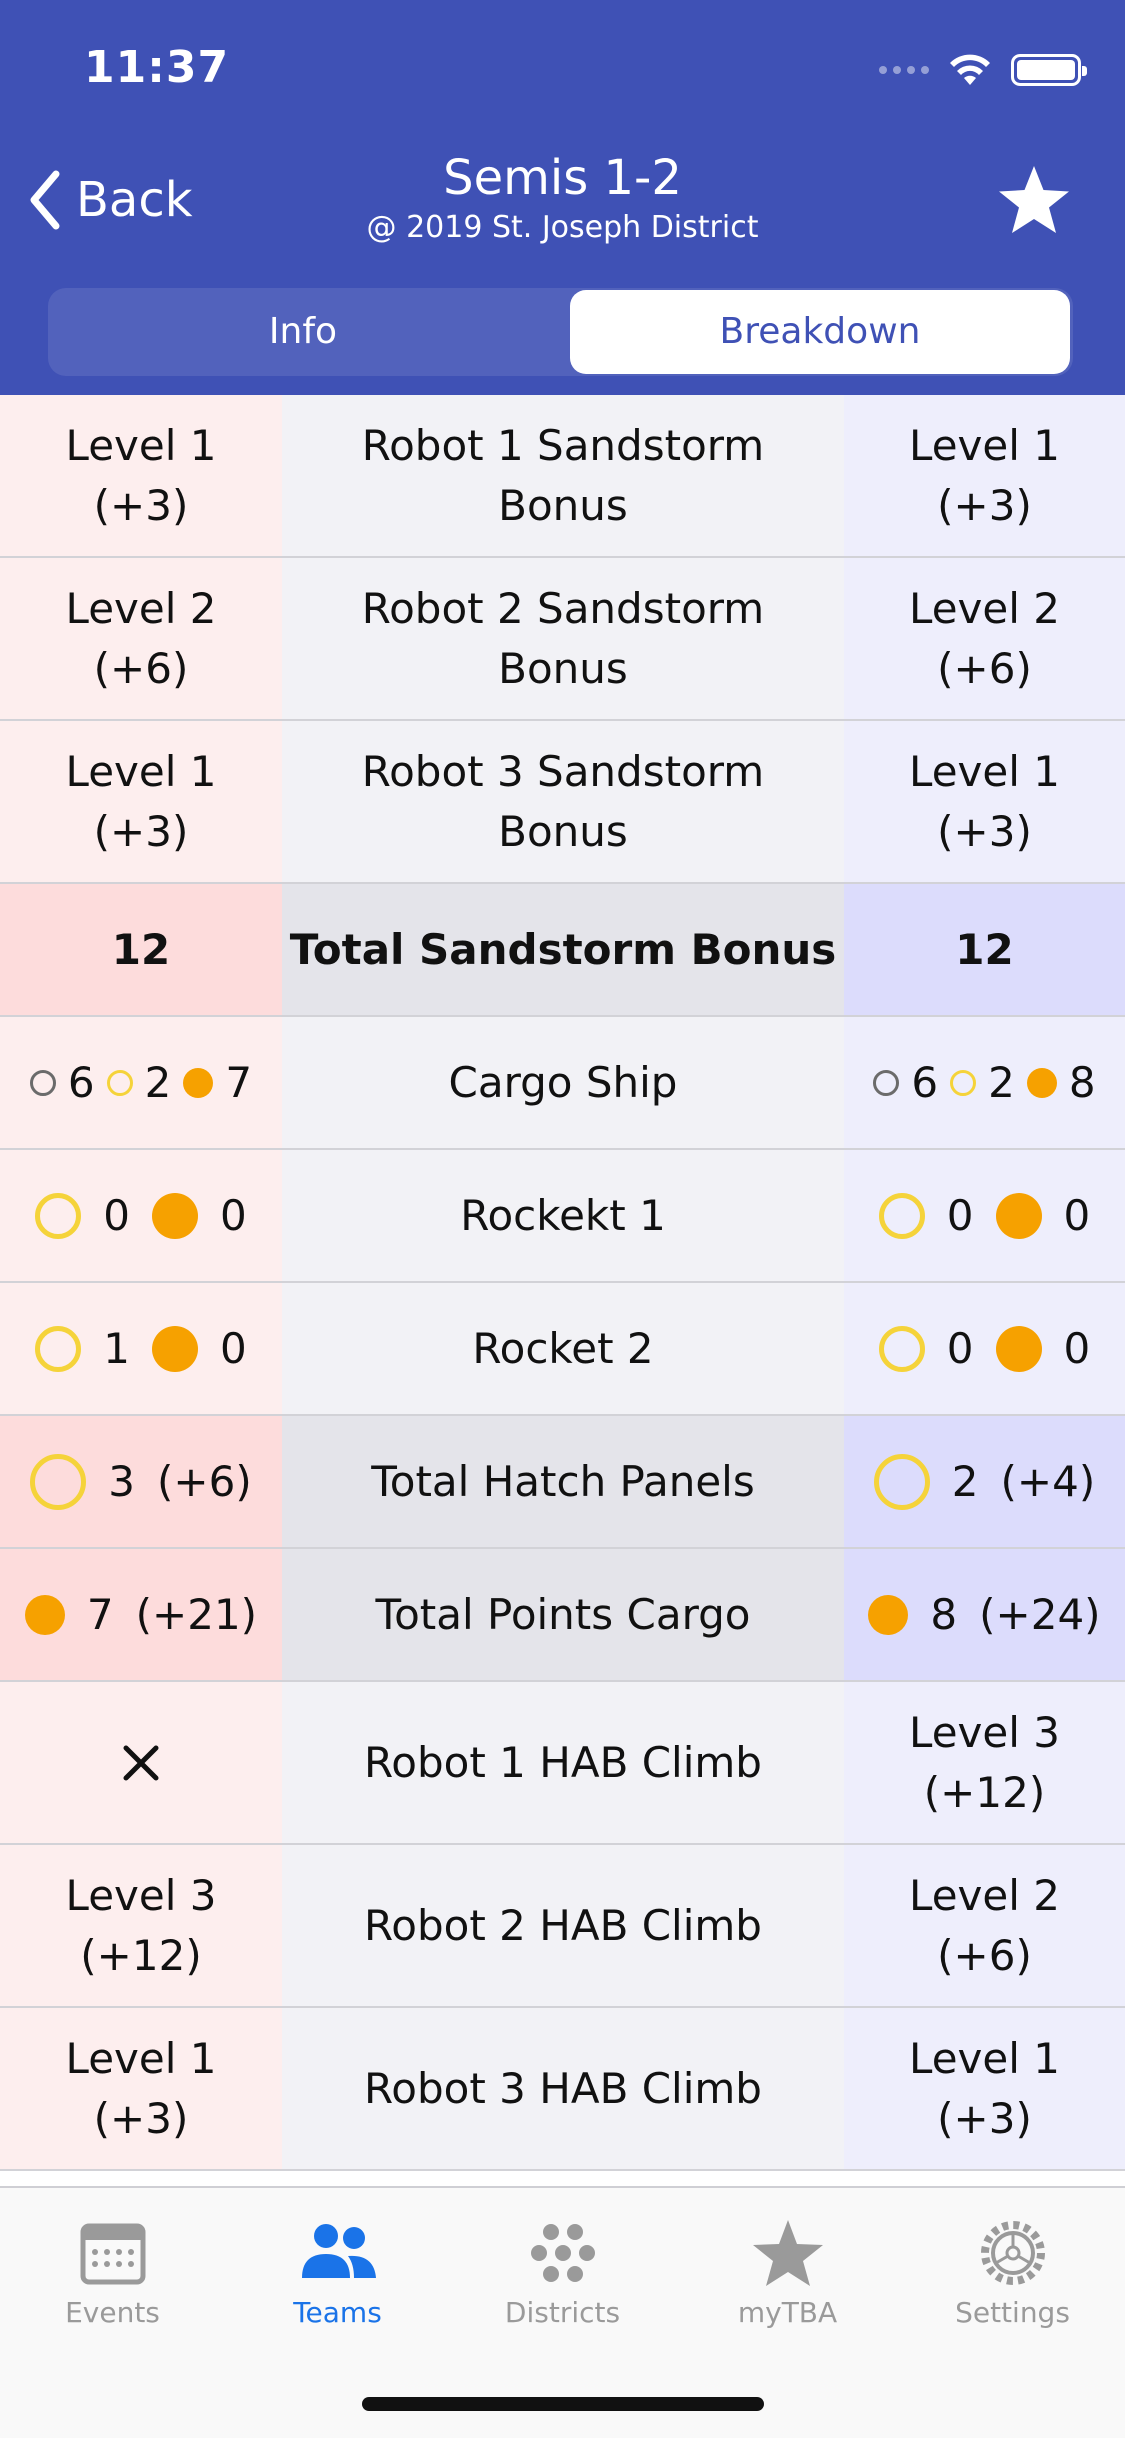  I want to click on piece-counts: 7 (+21), so click(141, 1615).